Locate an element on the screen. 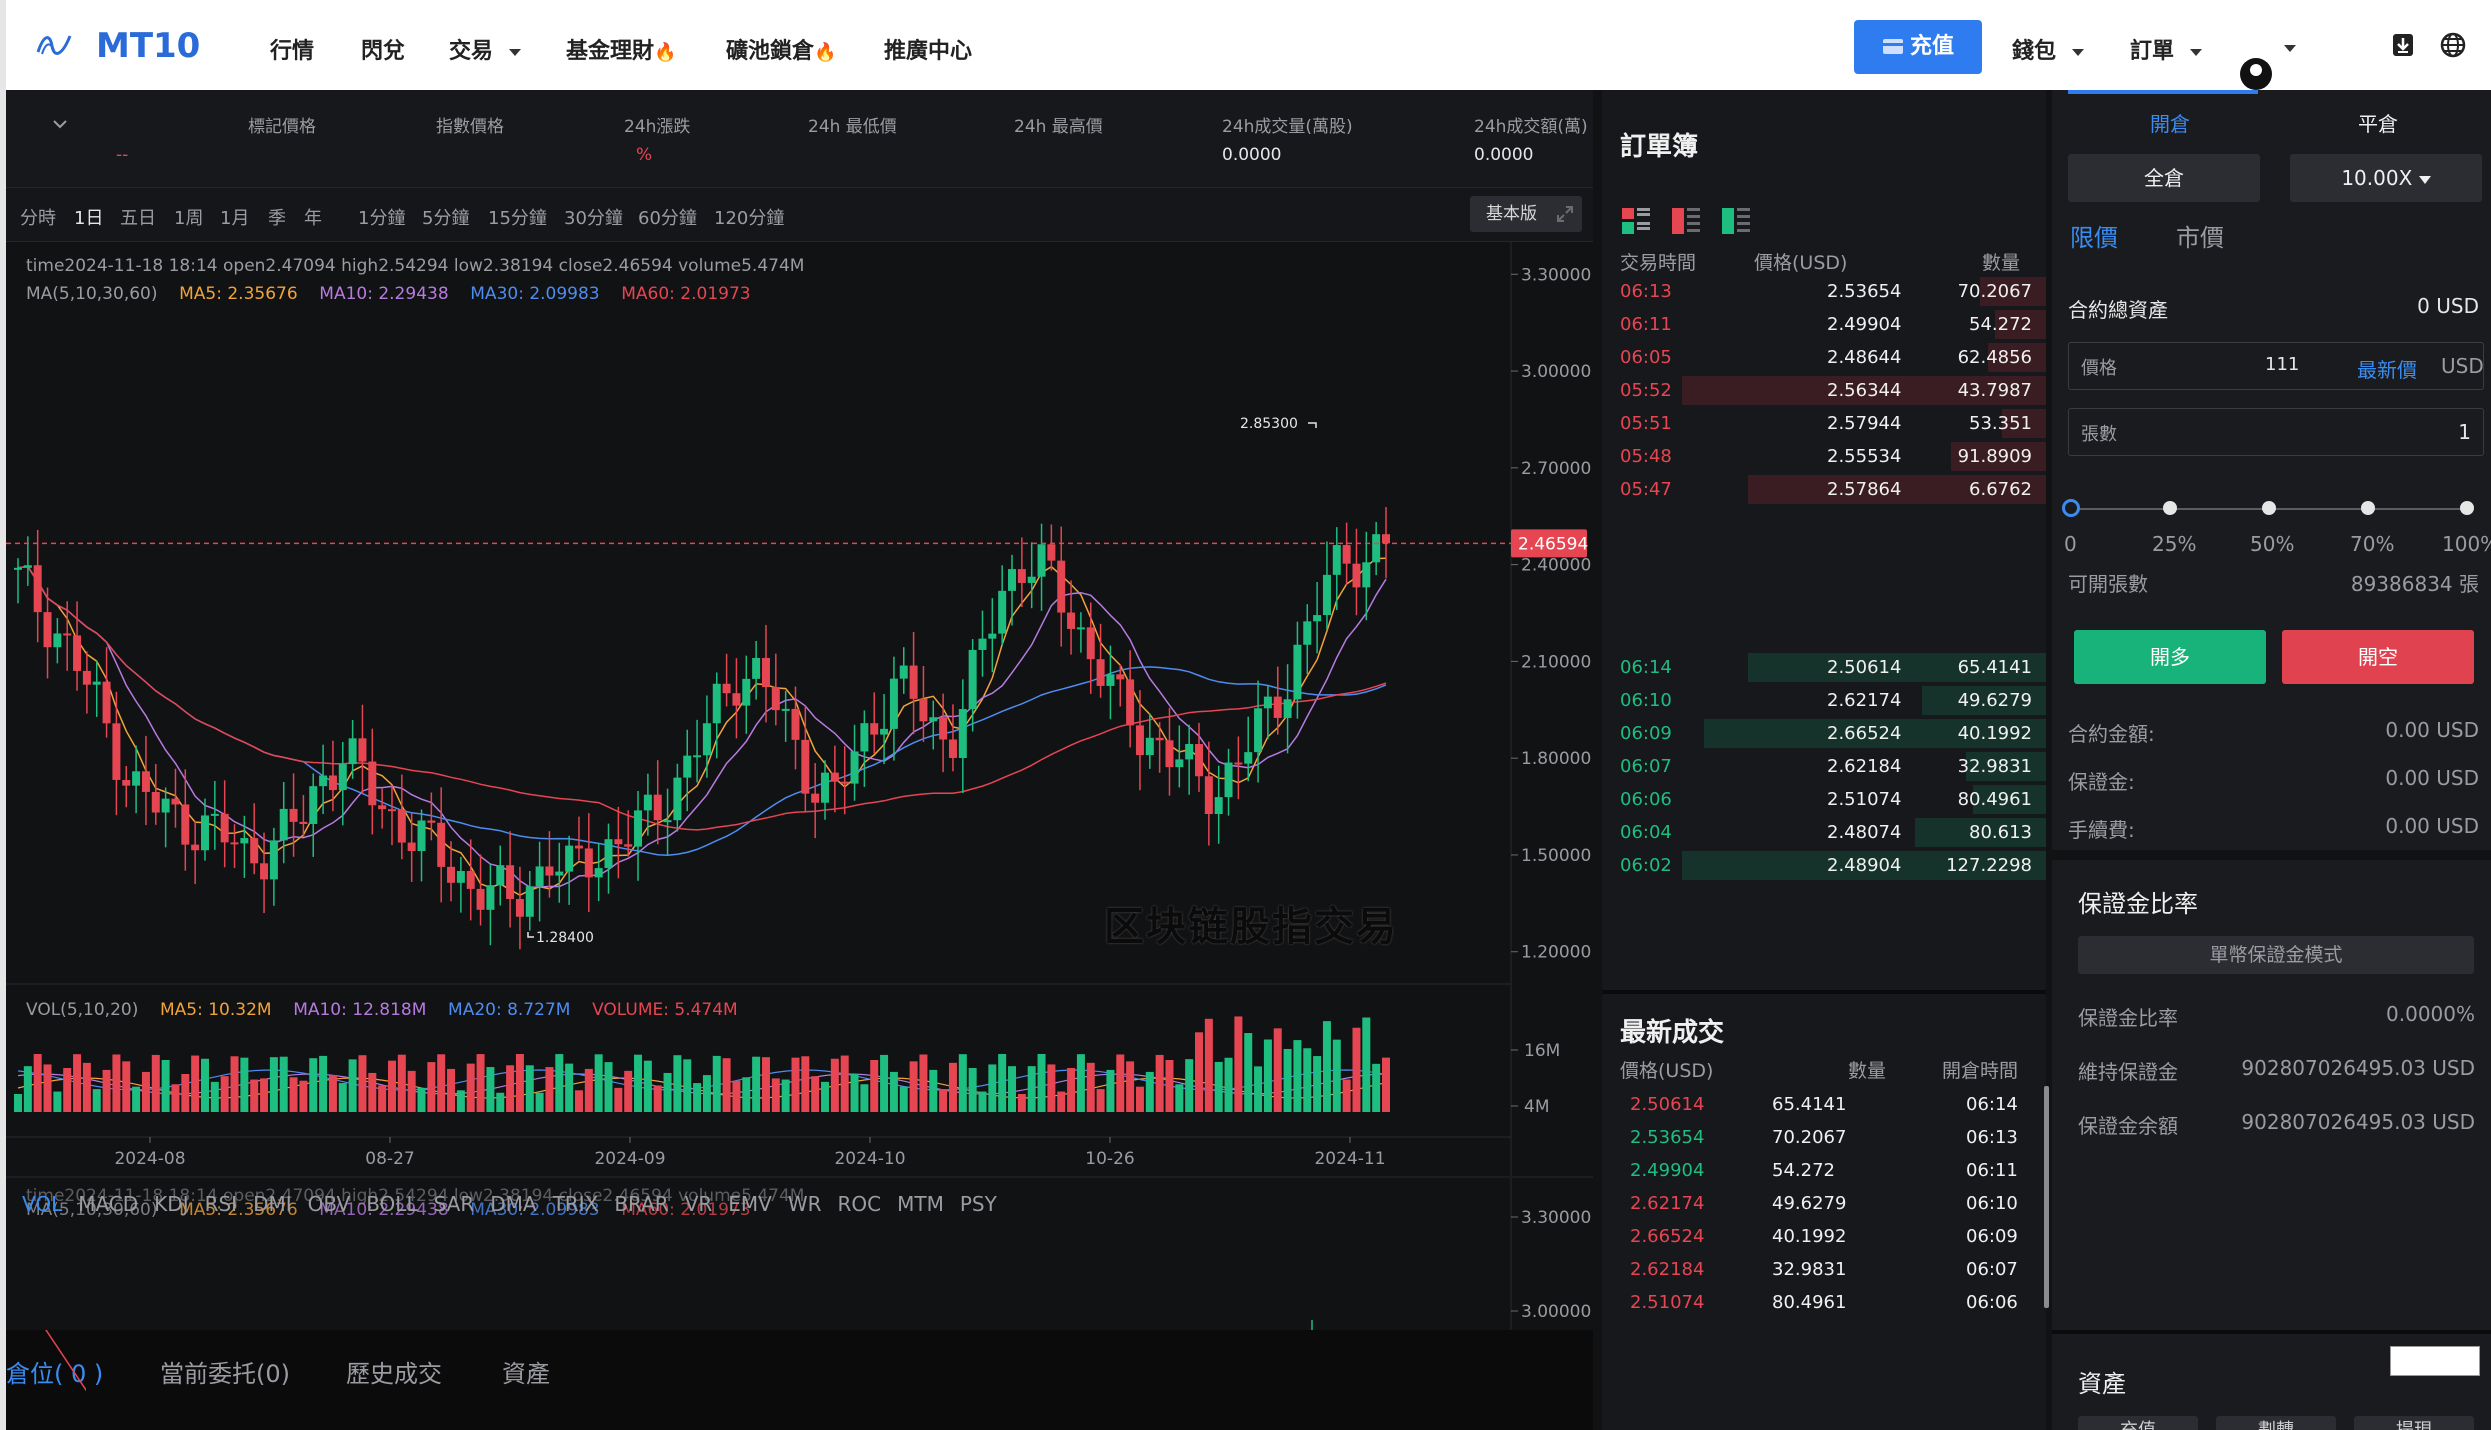 The height and width of the screenshot is (1430, 2491). book-bids-icon is located at coordinates (1736, 221).